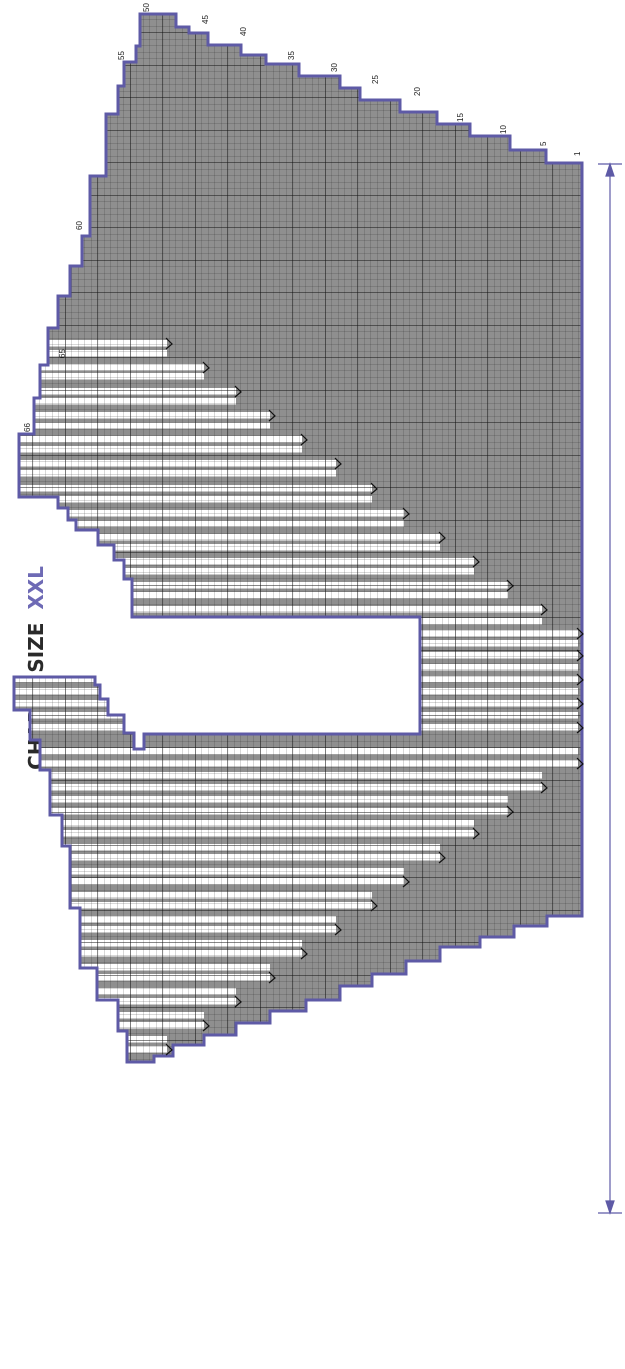  What do you see at coordinates (334, 67) in the screenshot?
I see `row-number-30: 30` at bounding box center [334, 67].